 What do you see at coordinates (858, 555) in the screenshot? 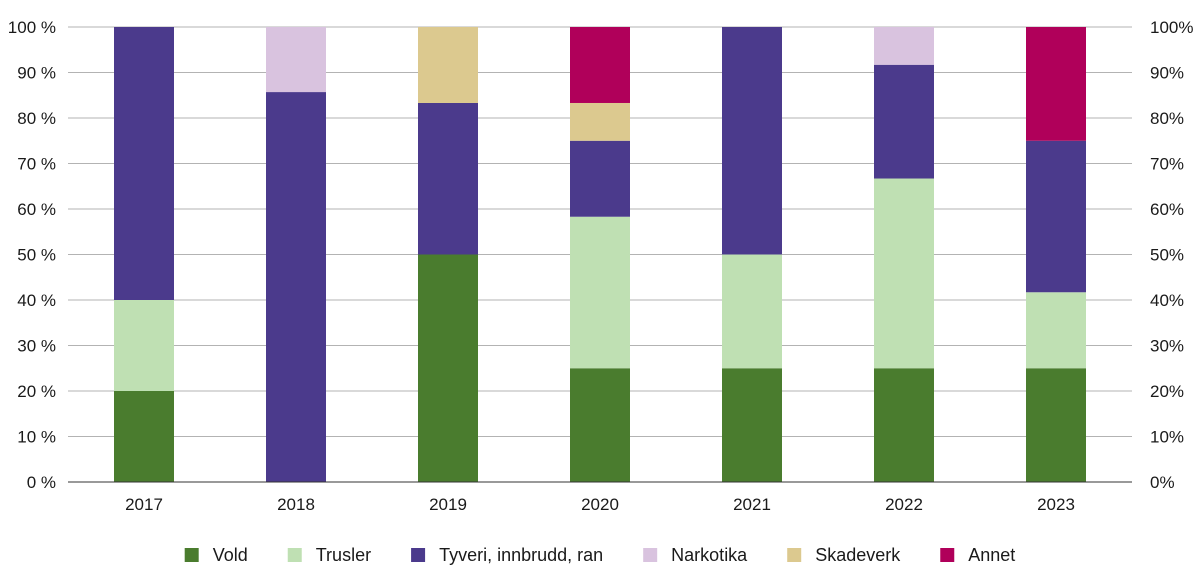
I see `legend-label: Skadeverk` at bounding box center [858, 555].